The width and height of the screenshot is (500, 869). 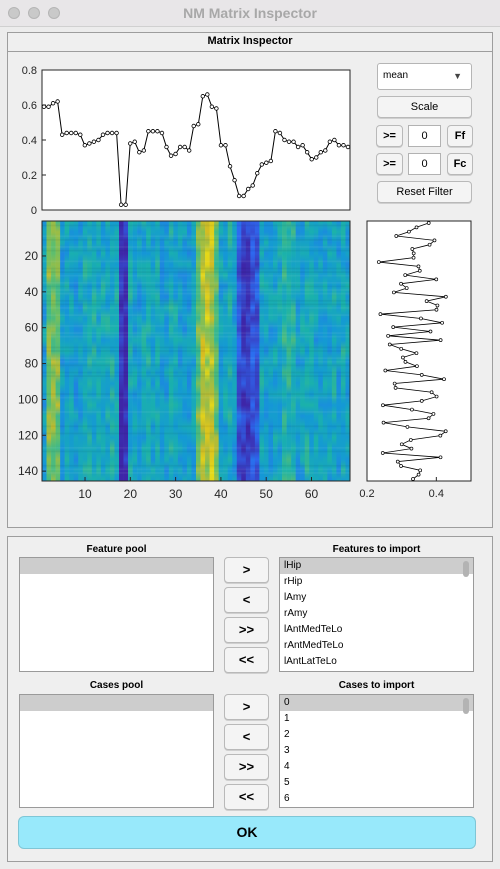 What do you see at coordinates (221, 494) in the screenshot?
I see `heatmap-x-tick-label: 40` at bounding box center [221, 494].